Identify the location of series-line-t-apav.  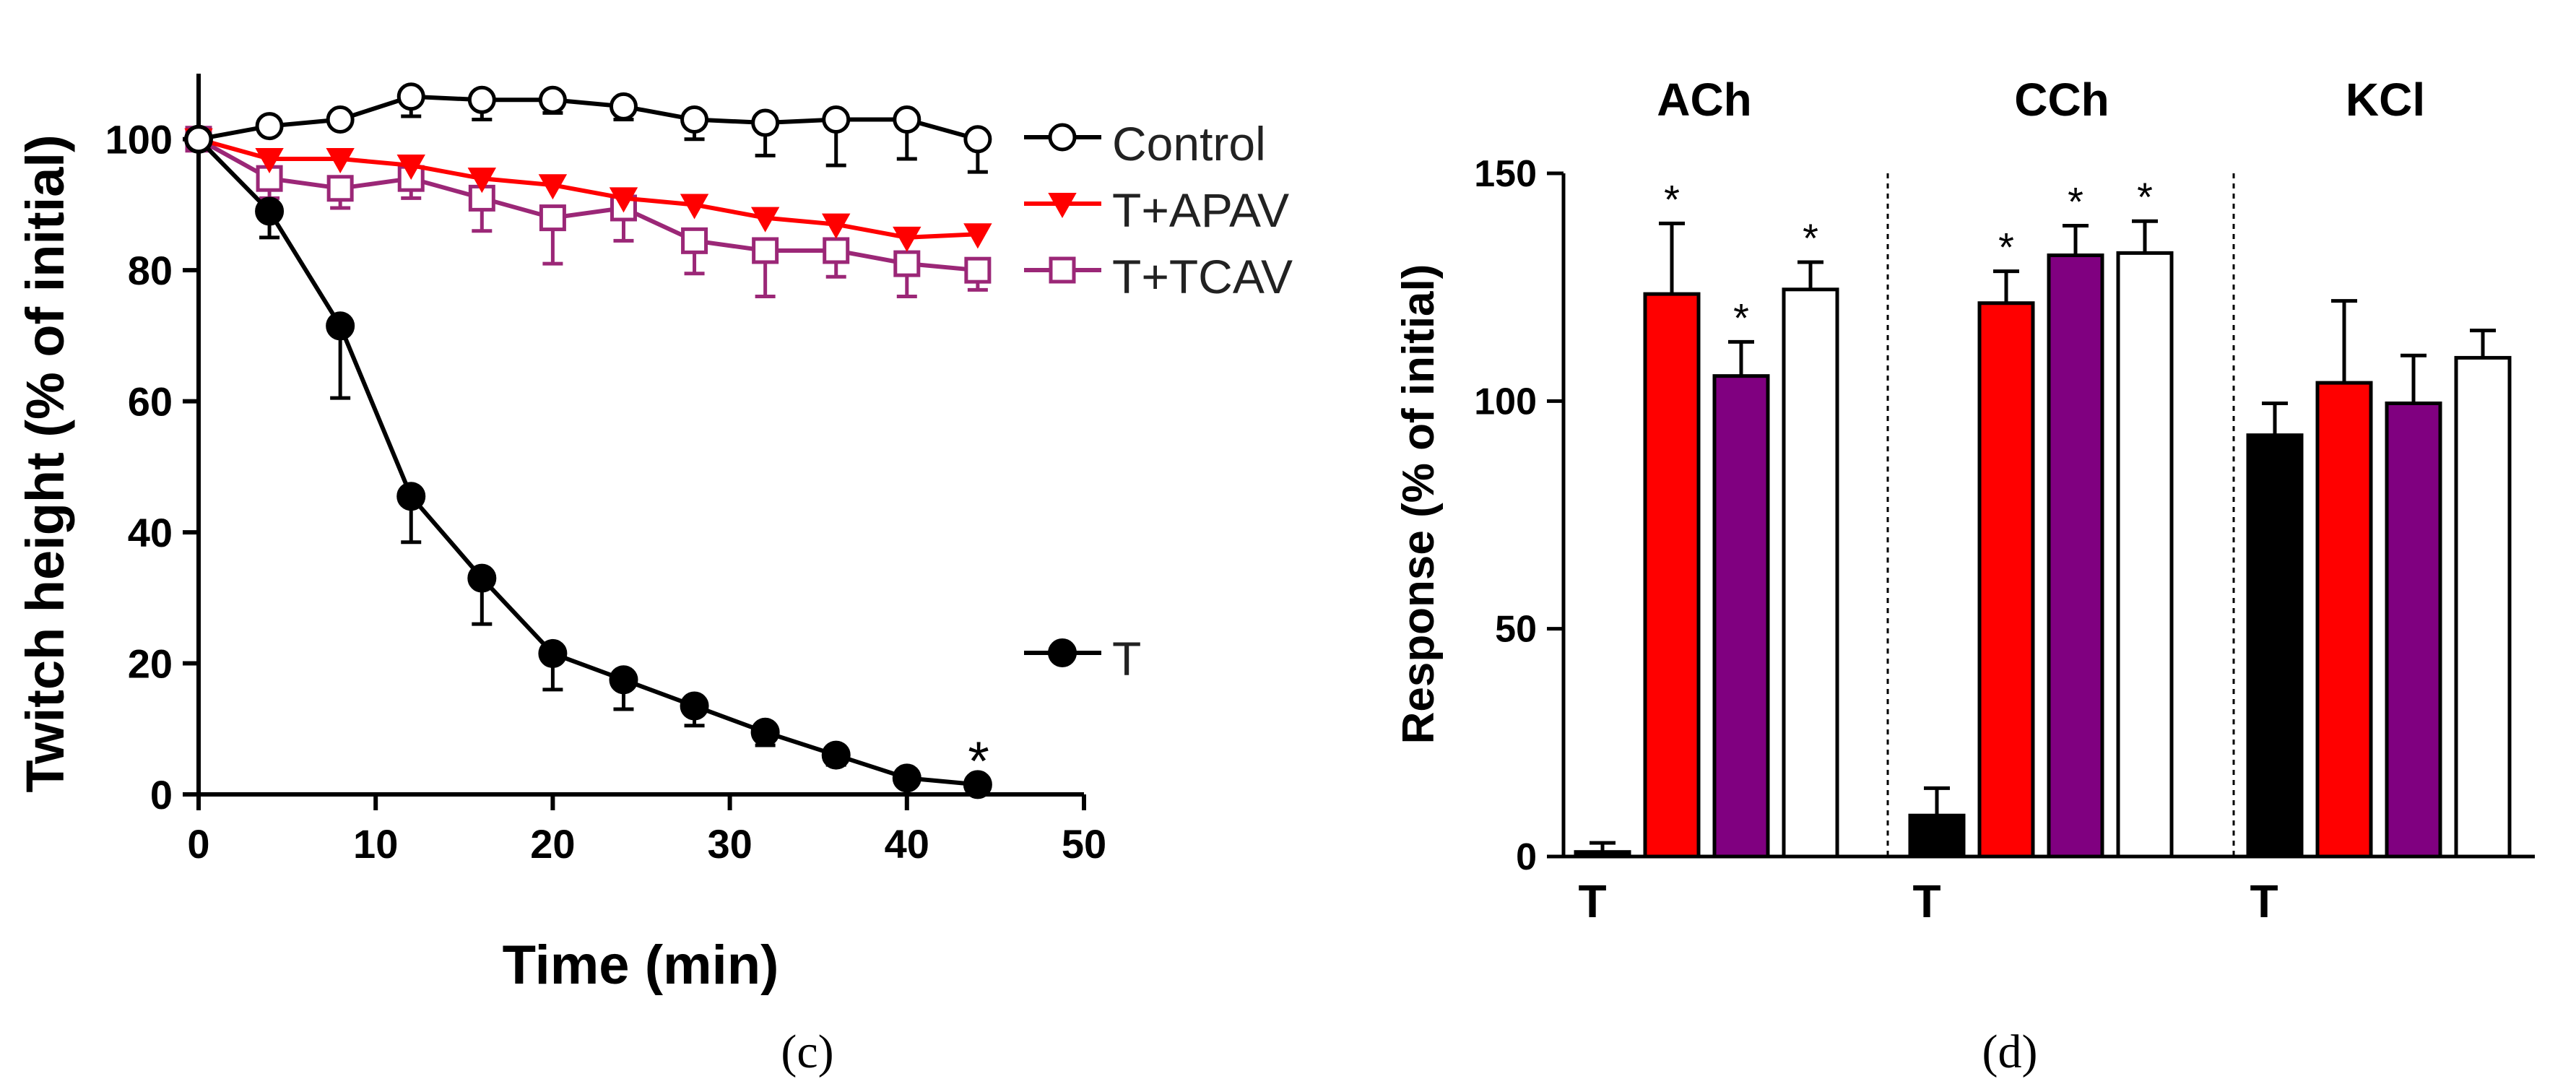
(588, 188).